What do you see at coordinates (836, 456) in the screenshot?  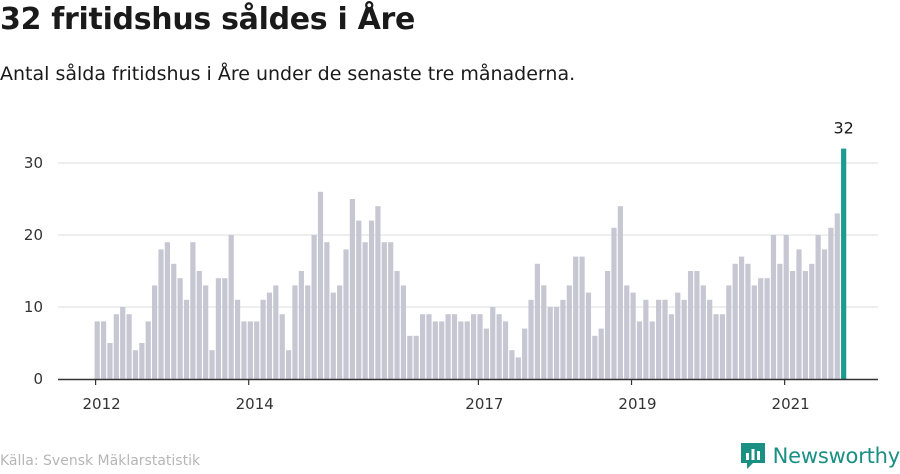 I see `brand-name: Newsworthy` at bounding box center [836, 456].